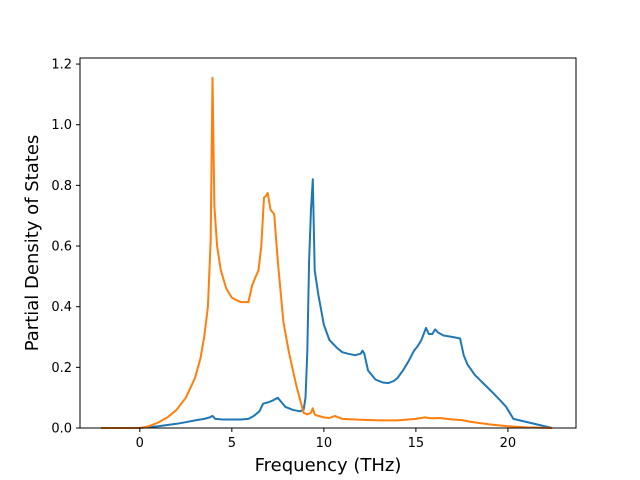 The height and width of the screenshot is (480, 640). I want to click on y-tick-label: 0.2, so click(61, 368).